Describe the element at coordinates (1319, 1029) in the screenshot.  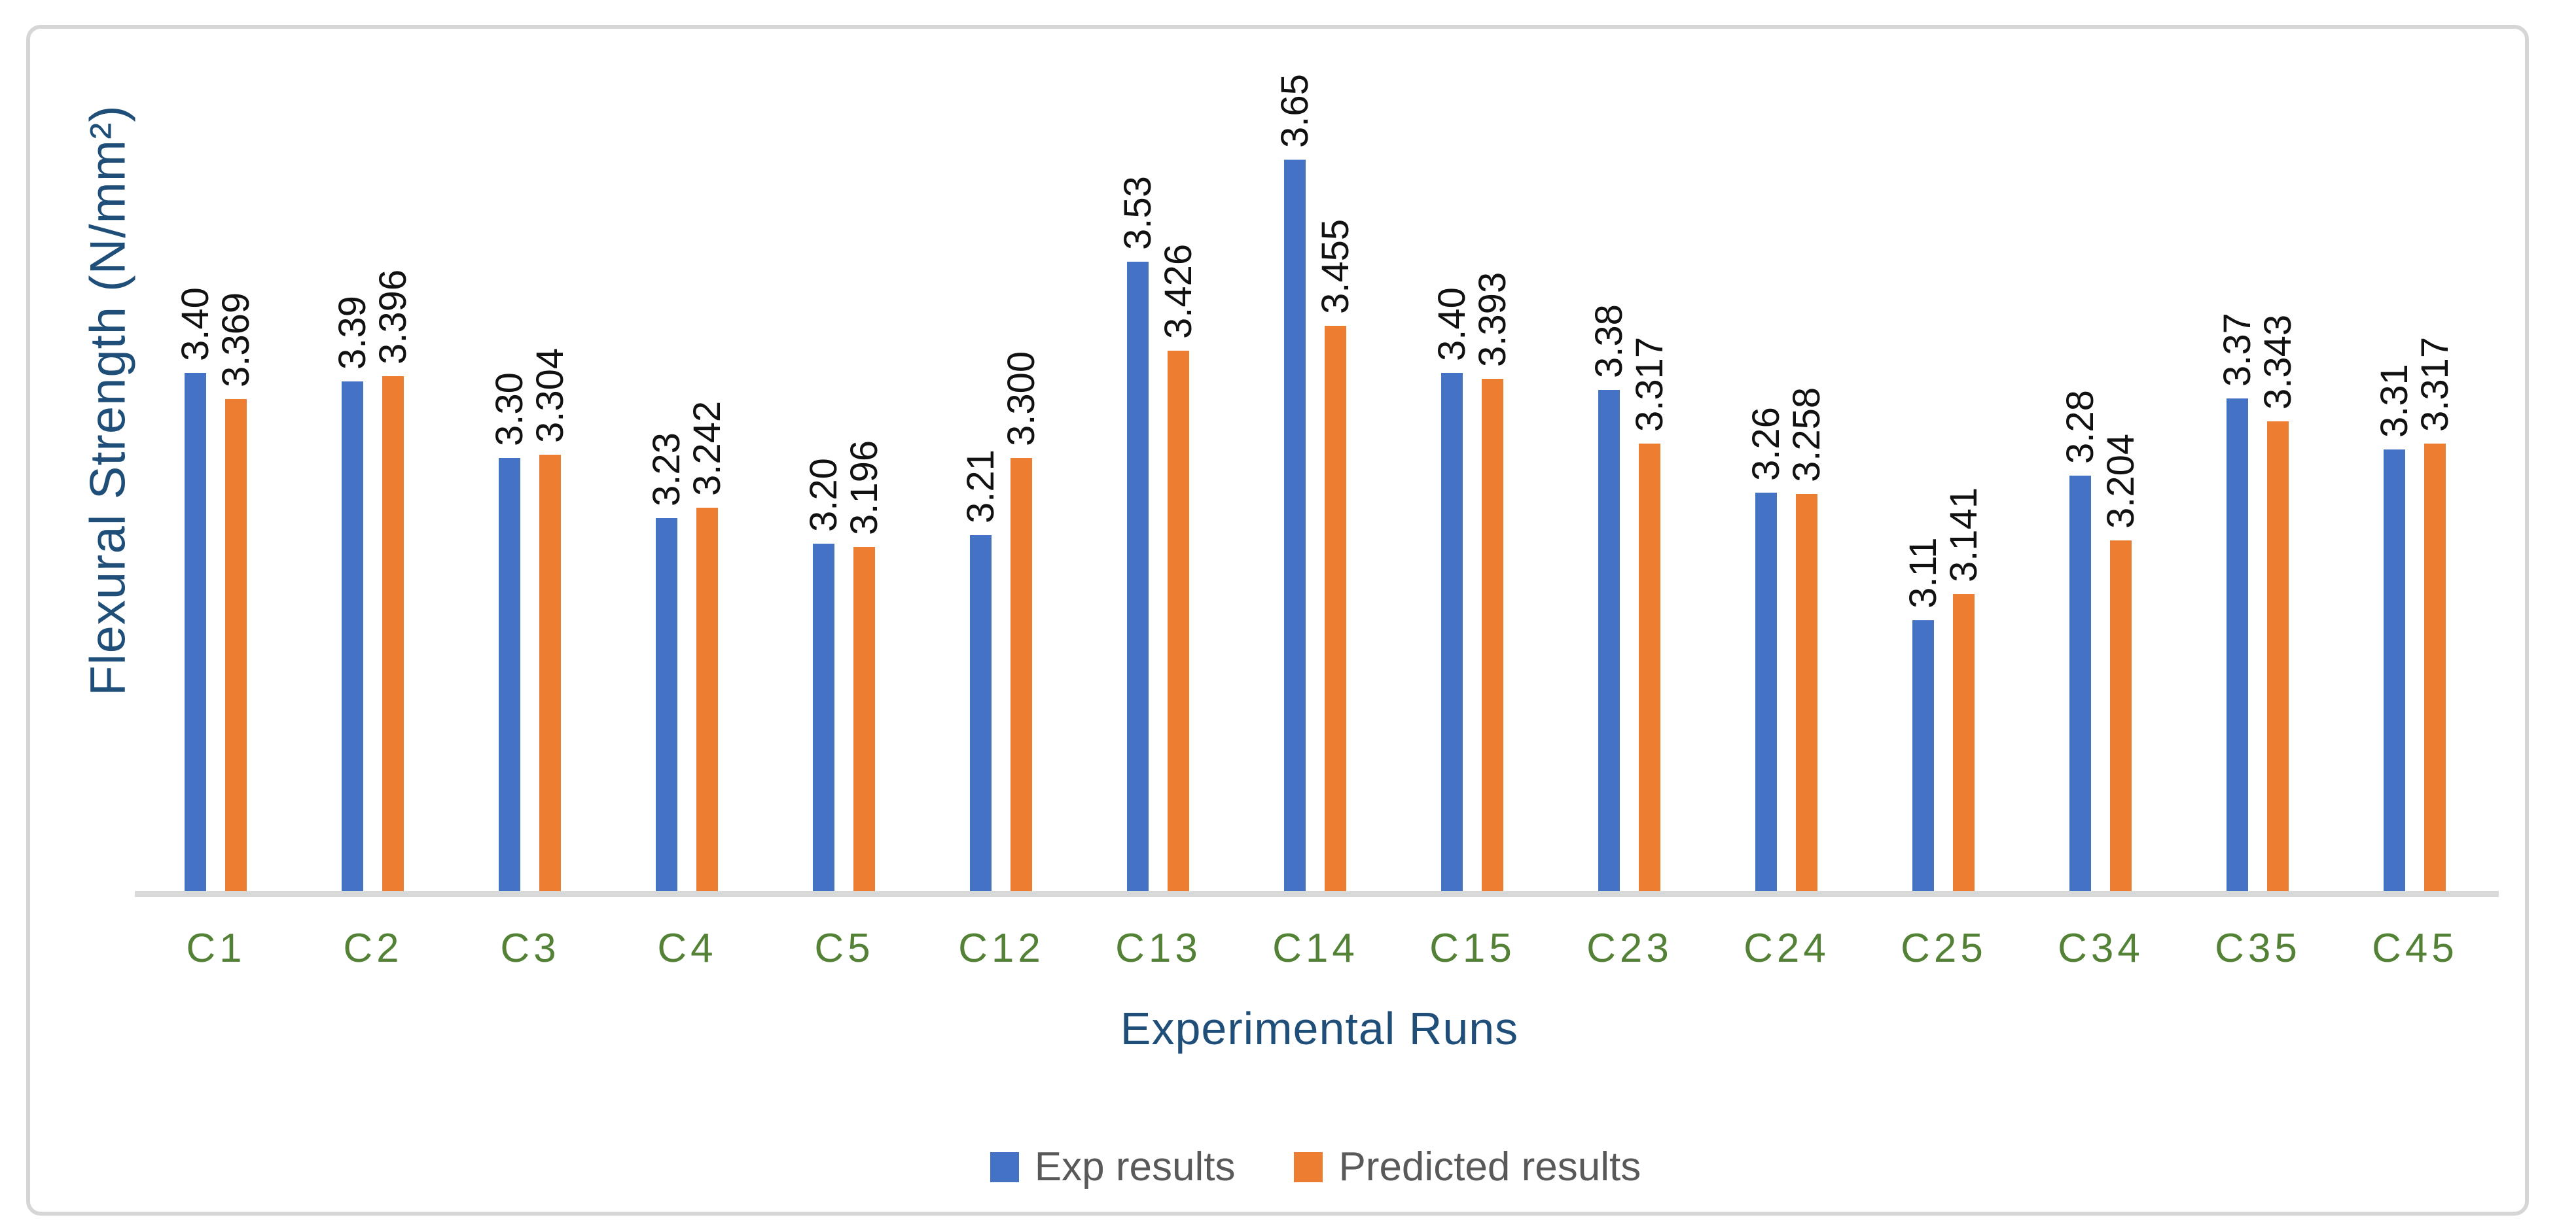
I see `x-axis-title: Experimental Runs` at that location.